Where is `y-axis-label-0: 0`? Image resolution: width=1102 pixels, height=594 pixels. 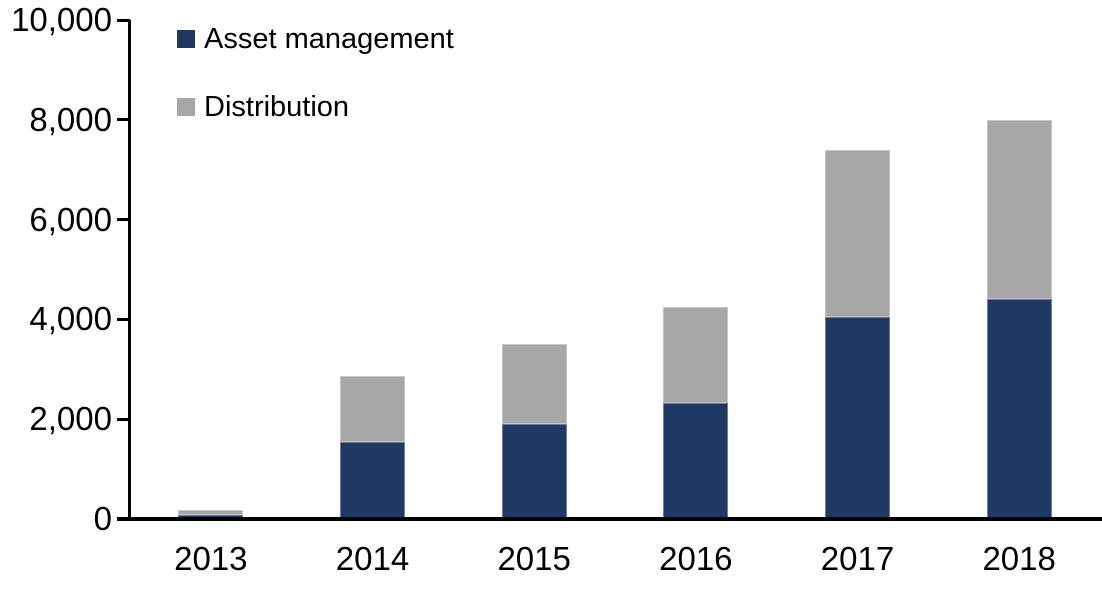
y-axis-label-0: 0 is located at coordinates (102, 518).